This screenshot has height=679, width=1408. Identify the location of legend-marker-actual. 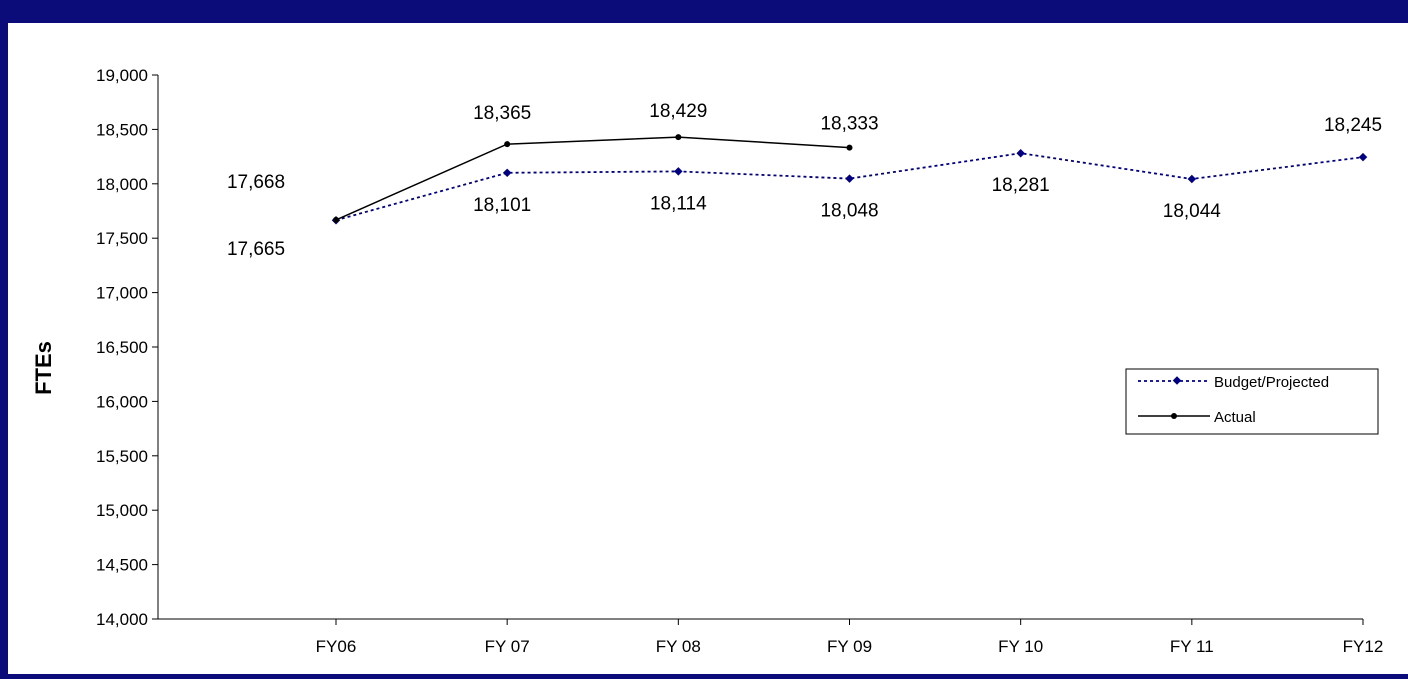
(1174, 416).